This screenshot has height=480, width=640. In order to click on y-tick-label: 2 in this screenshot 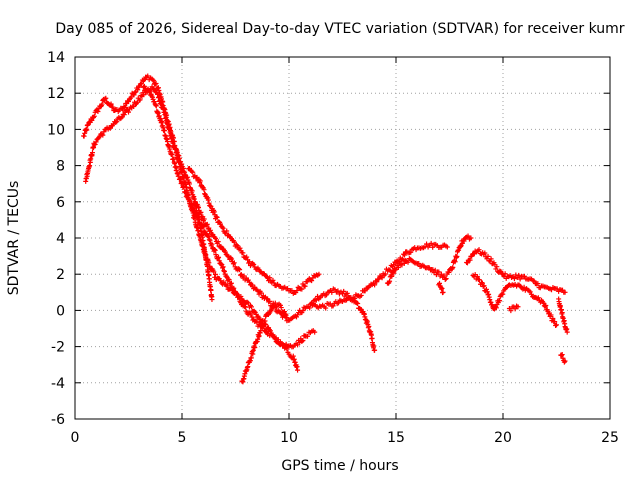, I will do `click(60, 275)`.